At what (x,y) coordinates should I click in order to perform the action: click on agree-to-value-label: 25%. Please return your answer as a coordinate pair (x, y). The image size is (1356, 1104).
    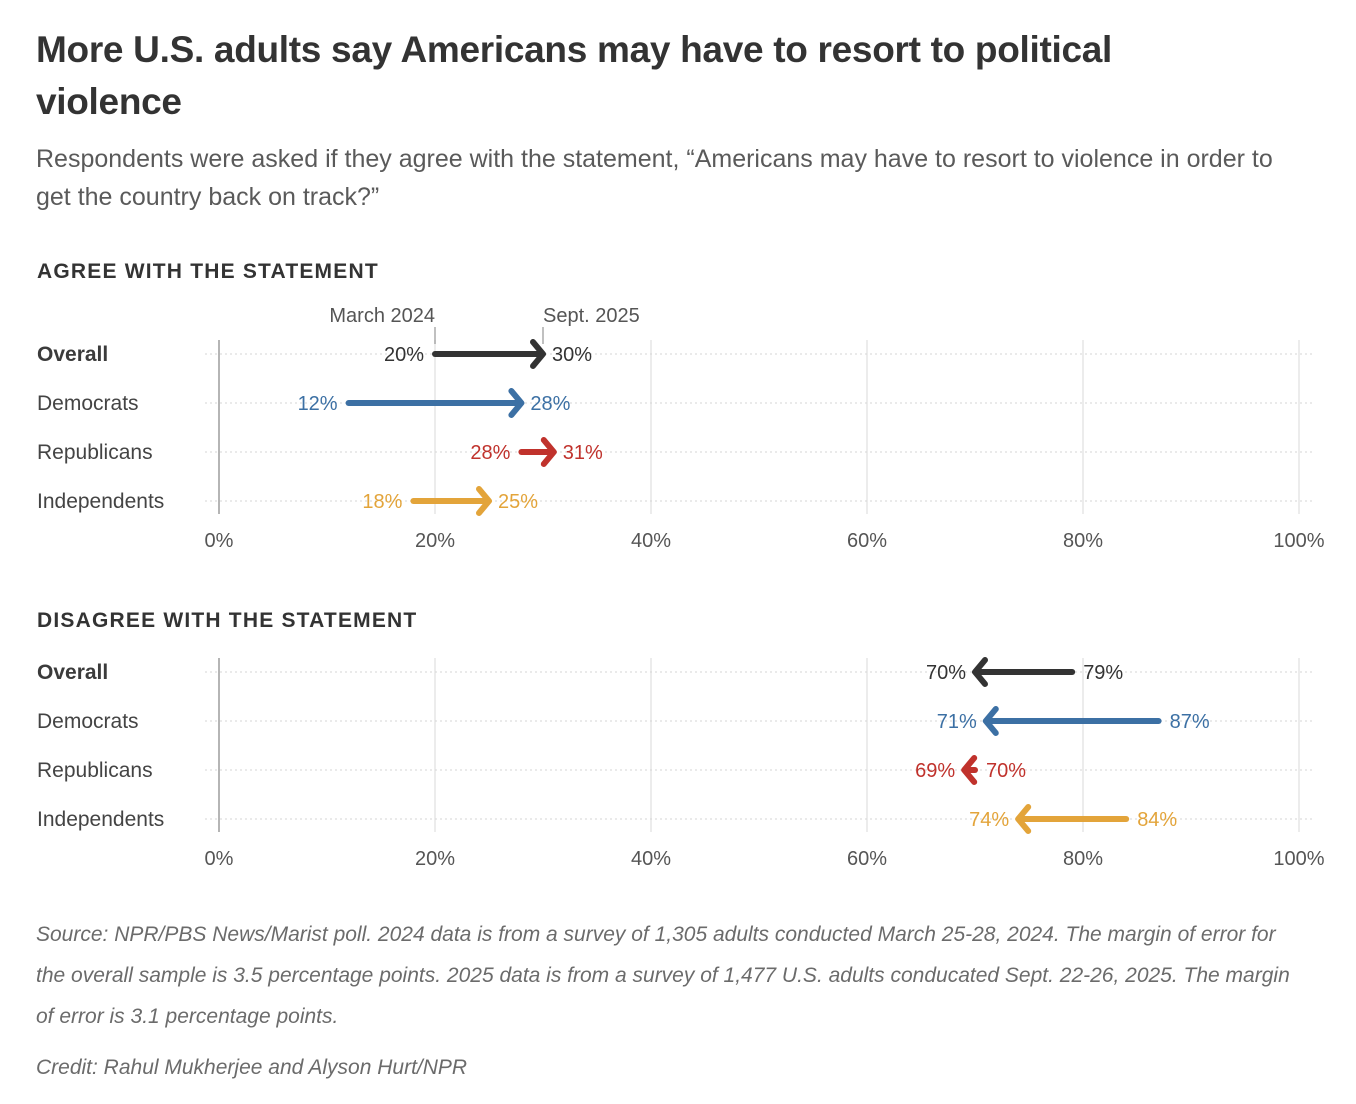
    Looking at the image, I should click on (518, 502).